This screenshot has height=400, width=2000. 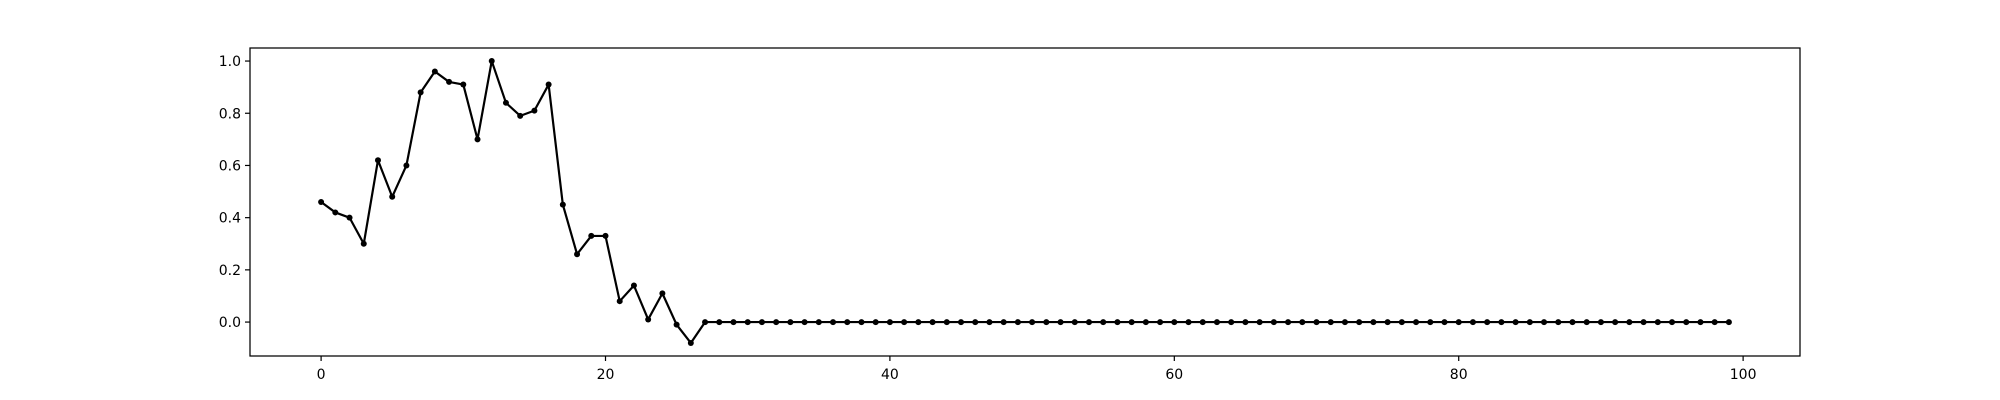 What do you see at coordinates (1459, 375) in the screenshot?
I see `x-tick-label: 80` at bounding box center [1459, 375].